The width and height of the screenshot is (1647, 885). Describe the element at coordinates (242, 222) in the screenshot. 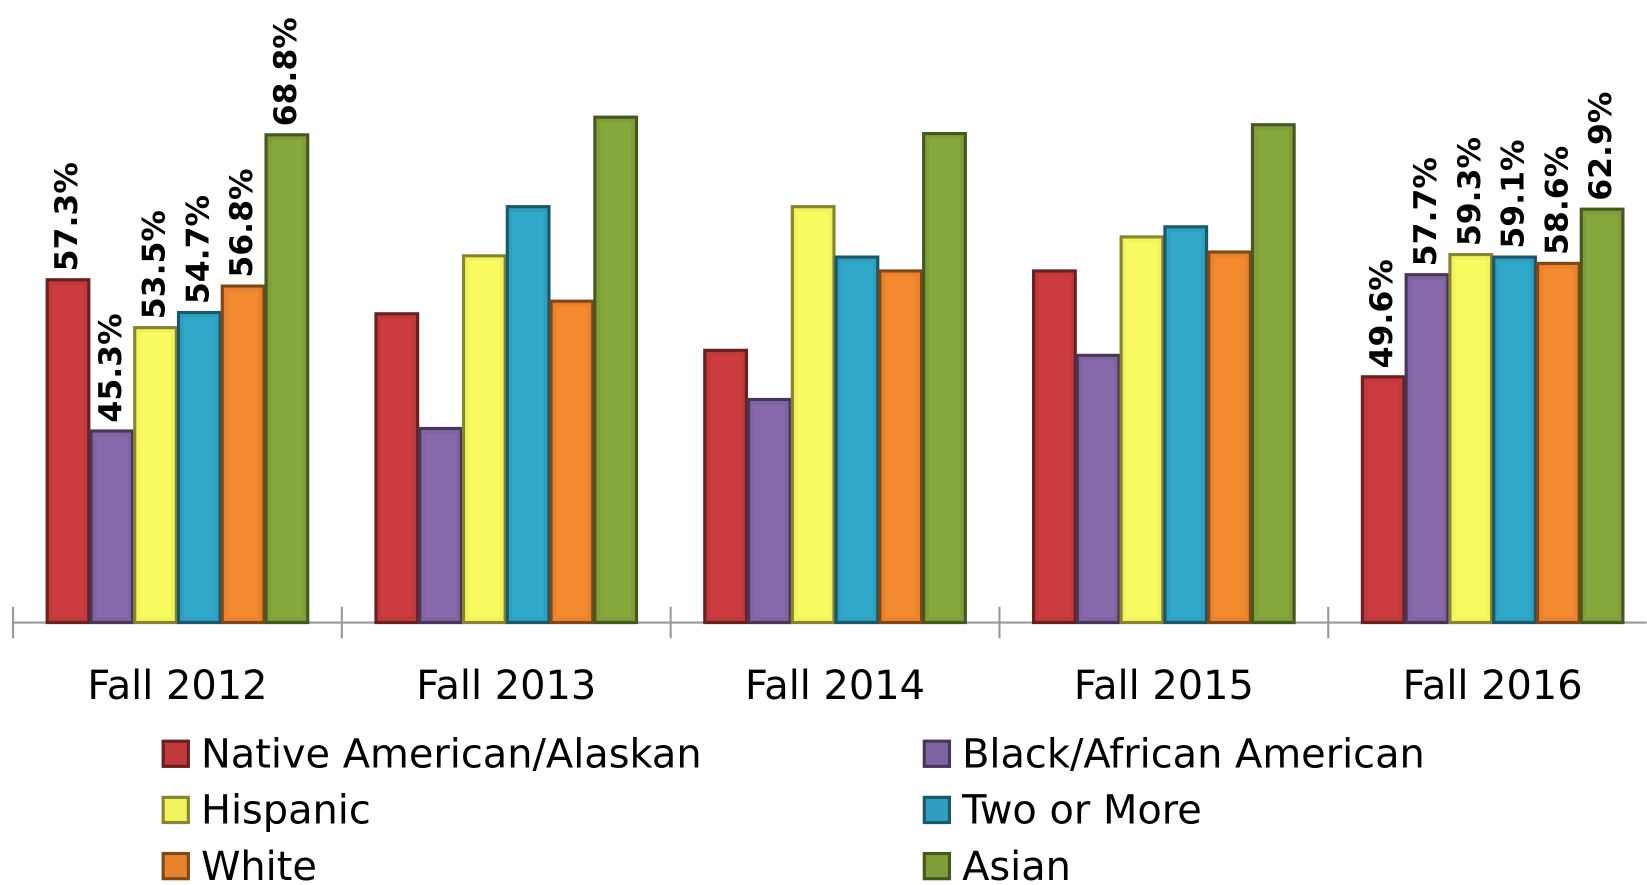

I see `data-label: 56.8%` at that location.